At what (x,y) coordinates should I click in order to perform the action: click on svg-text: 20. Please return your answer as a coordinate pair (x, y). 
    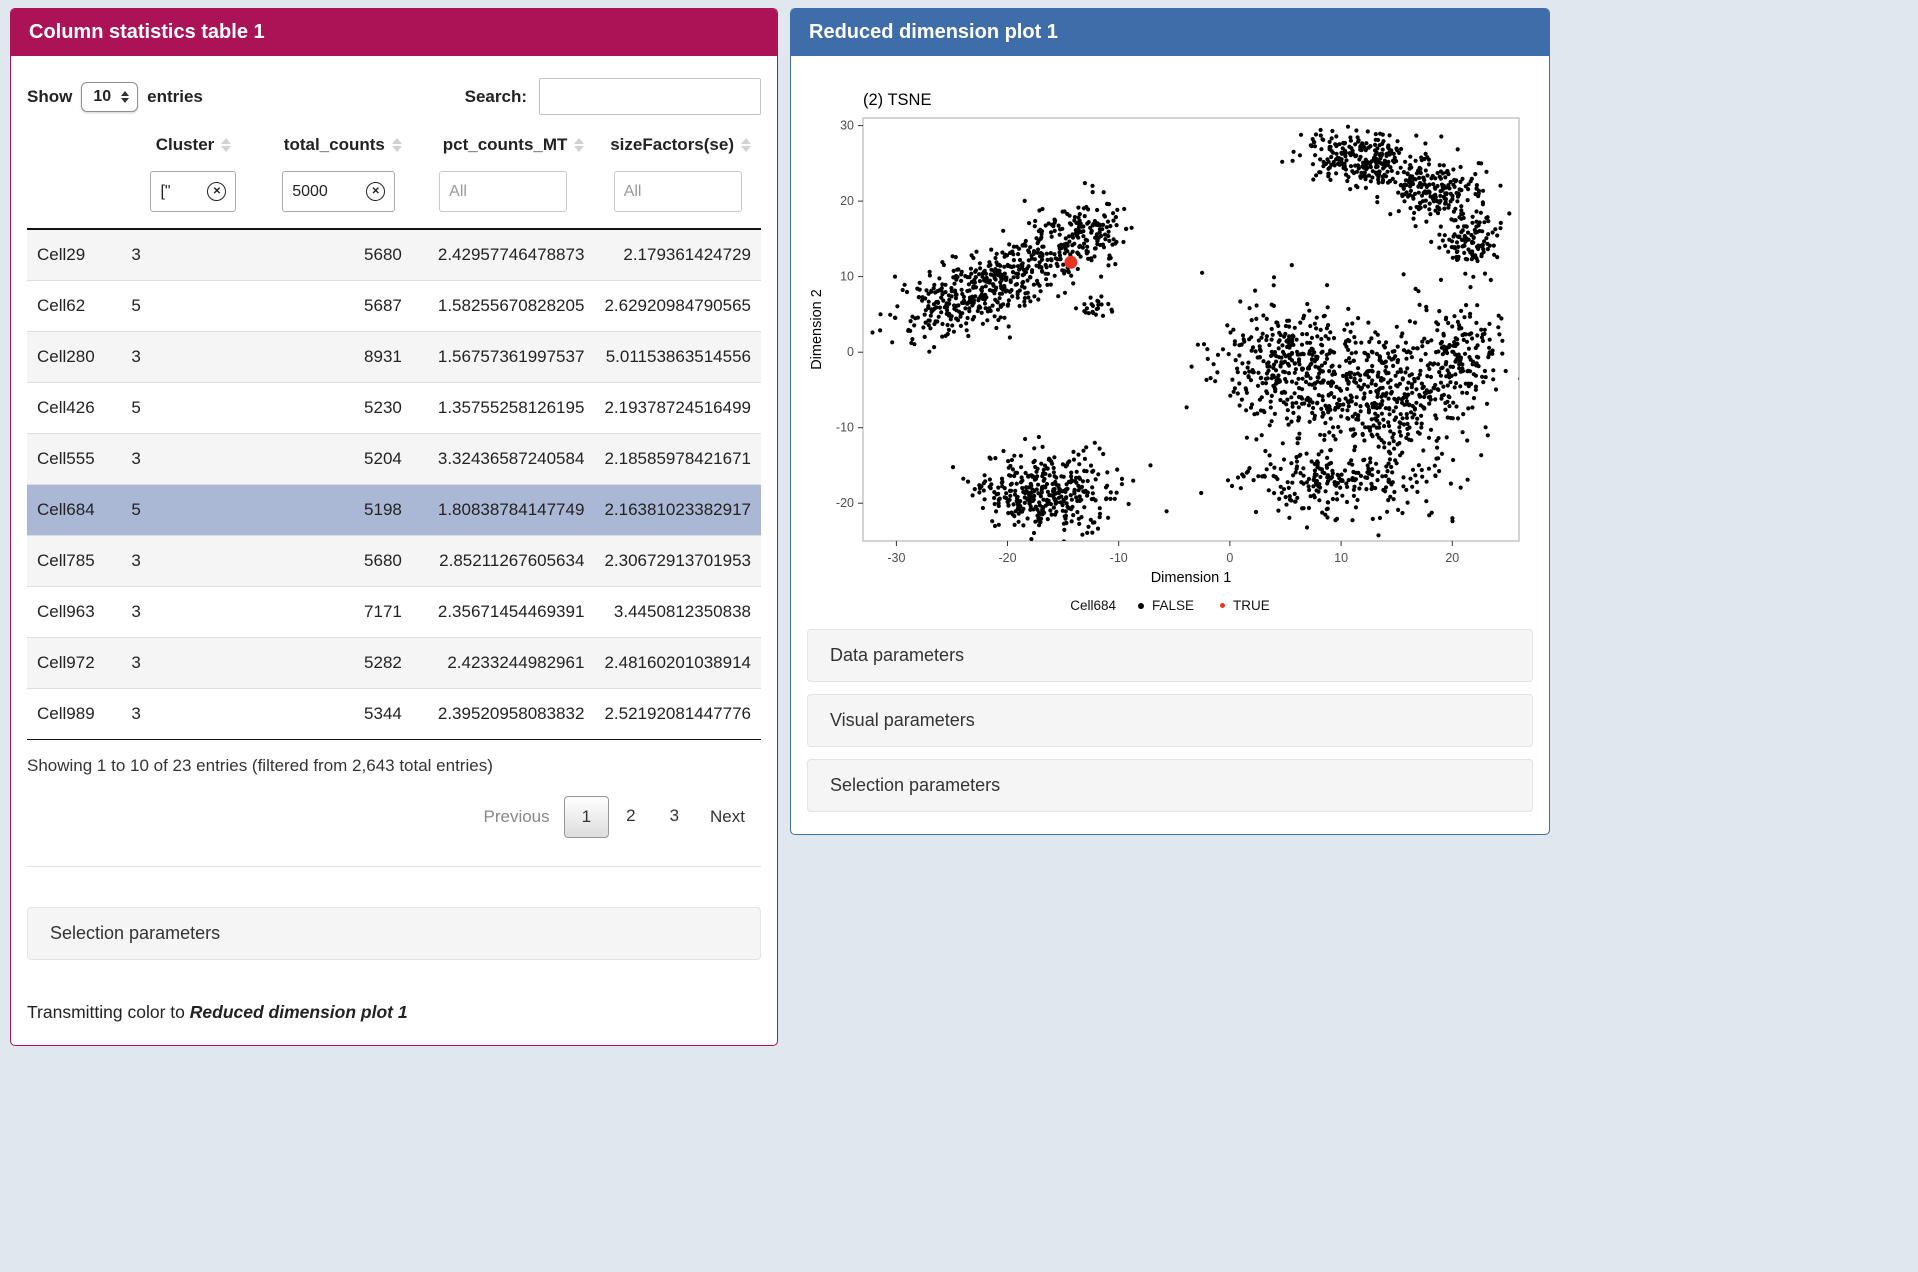
    Looking at the image, I should click on (1452, 558).